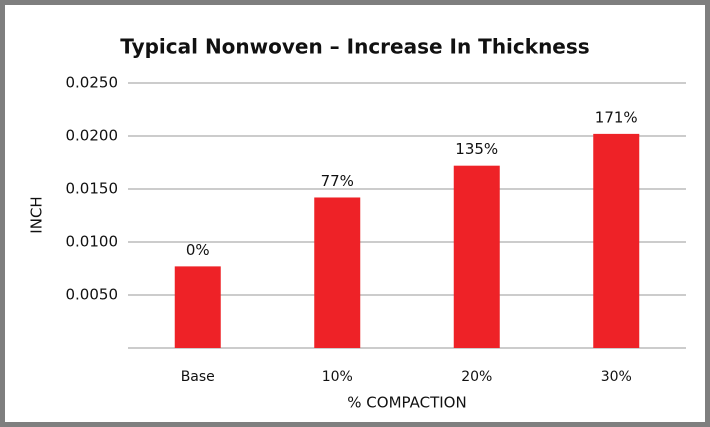 This screenshot has height=427, width=710. I want to click on y-tick-label: 0.0150, so click(92, 189).